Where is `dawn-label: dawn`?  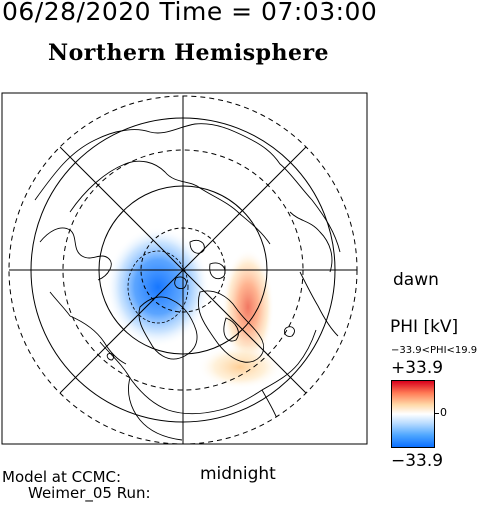
dawn-label: dawn is located at coordinates (416, 280).